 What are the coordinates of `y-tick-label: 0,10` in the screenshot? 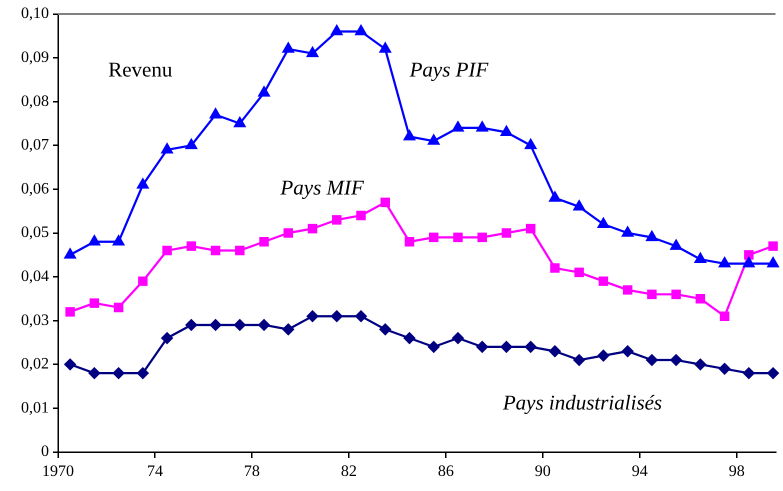 It's located at (35, 13).